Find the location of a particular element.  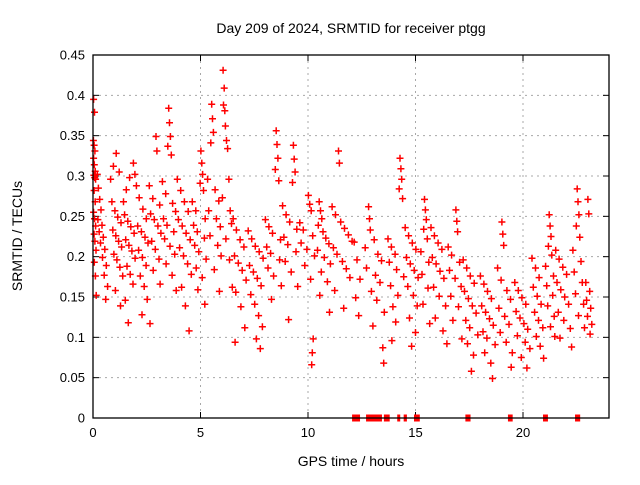

y-axis-label: SRMTID / TECUs is located at coordinates (17, 236).